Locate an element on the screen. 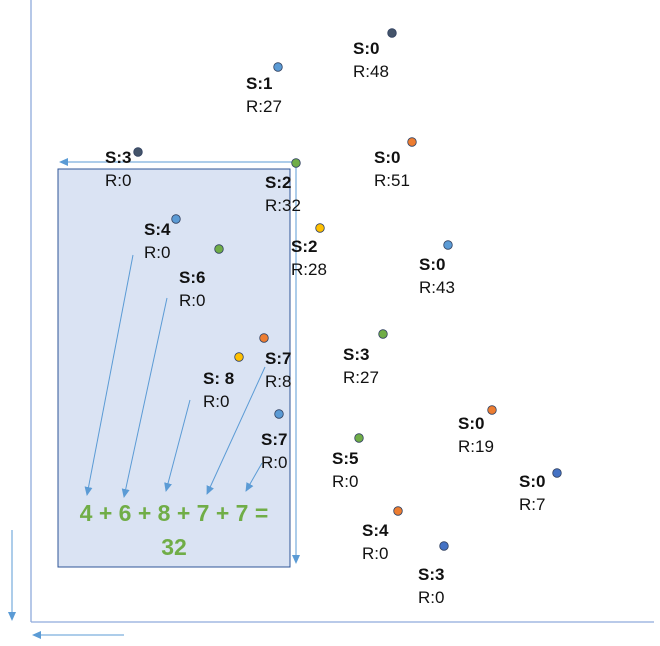  point-s-label: S:1 is located at coordinates (259, 83).